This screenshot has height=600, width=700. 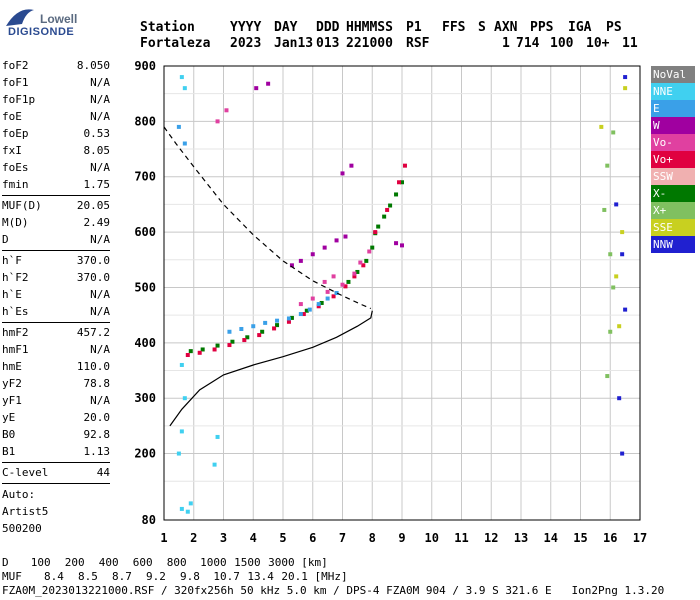 I want to click on muf-values: 8.4 8.5 8.7 9.2 9.8 10.7 13.4 20.1, so click(x=165, y=576).